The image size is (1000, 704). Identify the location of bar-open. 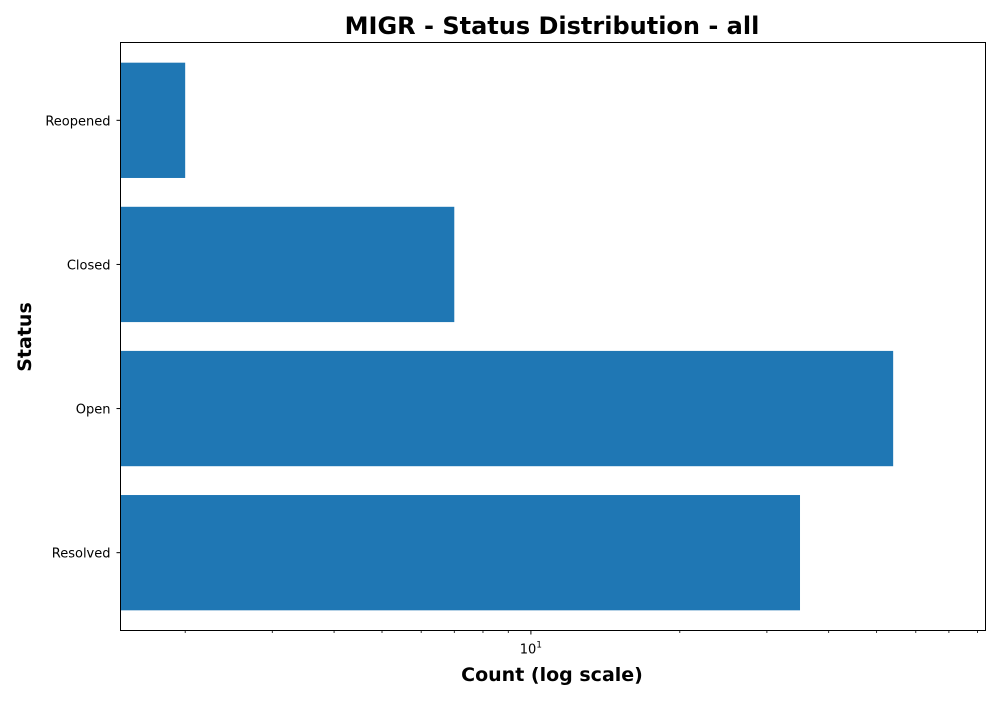
(507, 408).